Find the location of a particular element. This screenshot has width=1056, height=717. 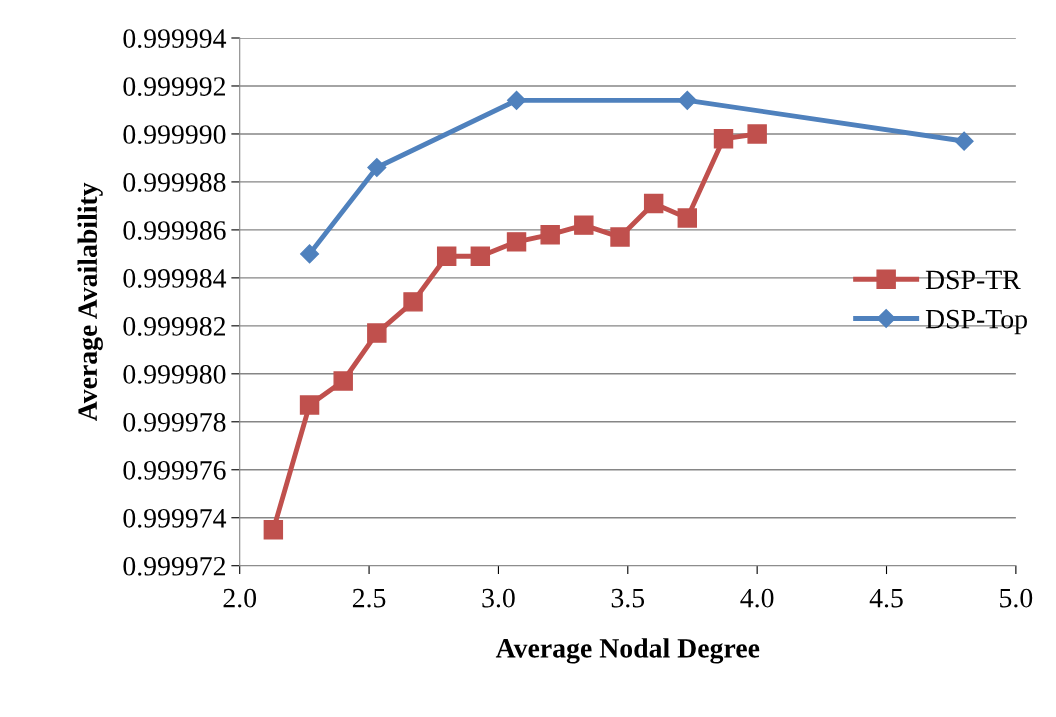

x-axis-title: Average Nodal Degree is located at coordinates (627, 651).